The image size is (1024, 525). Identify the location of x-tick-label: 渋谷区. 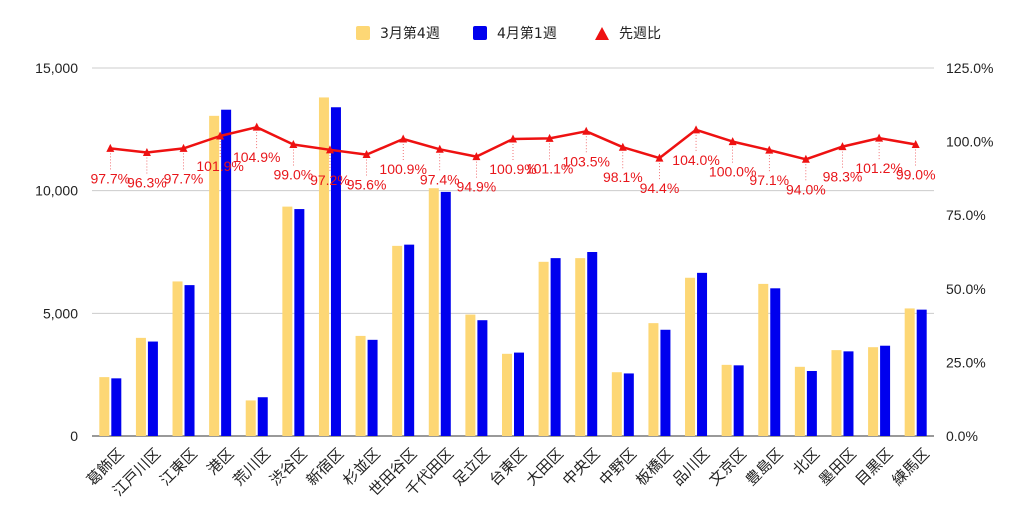
(288, 467).